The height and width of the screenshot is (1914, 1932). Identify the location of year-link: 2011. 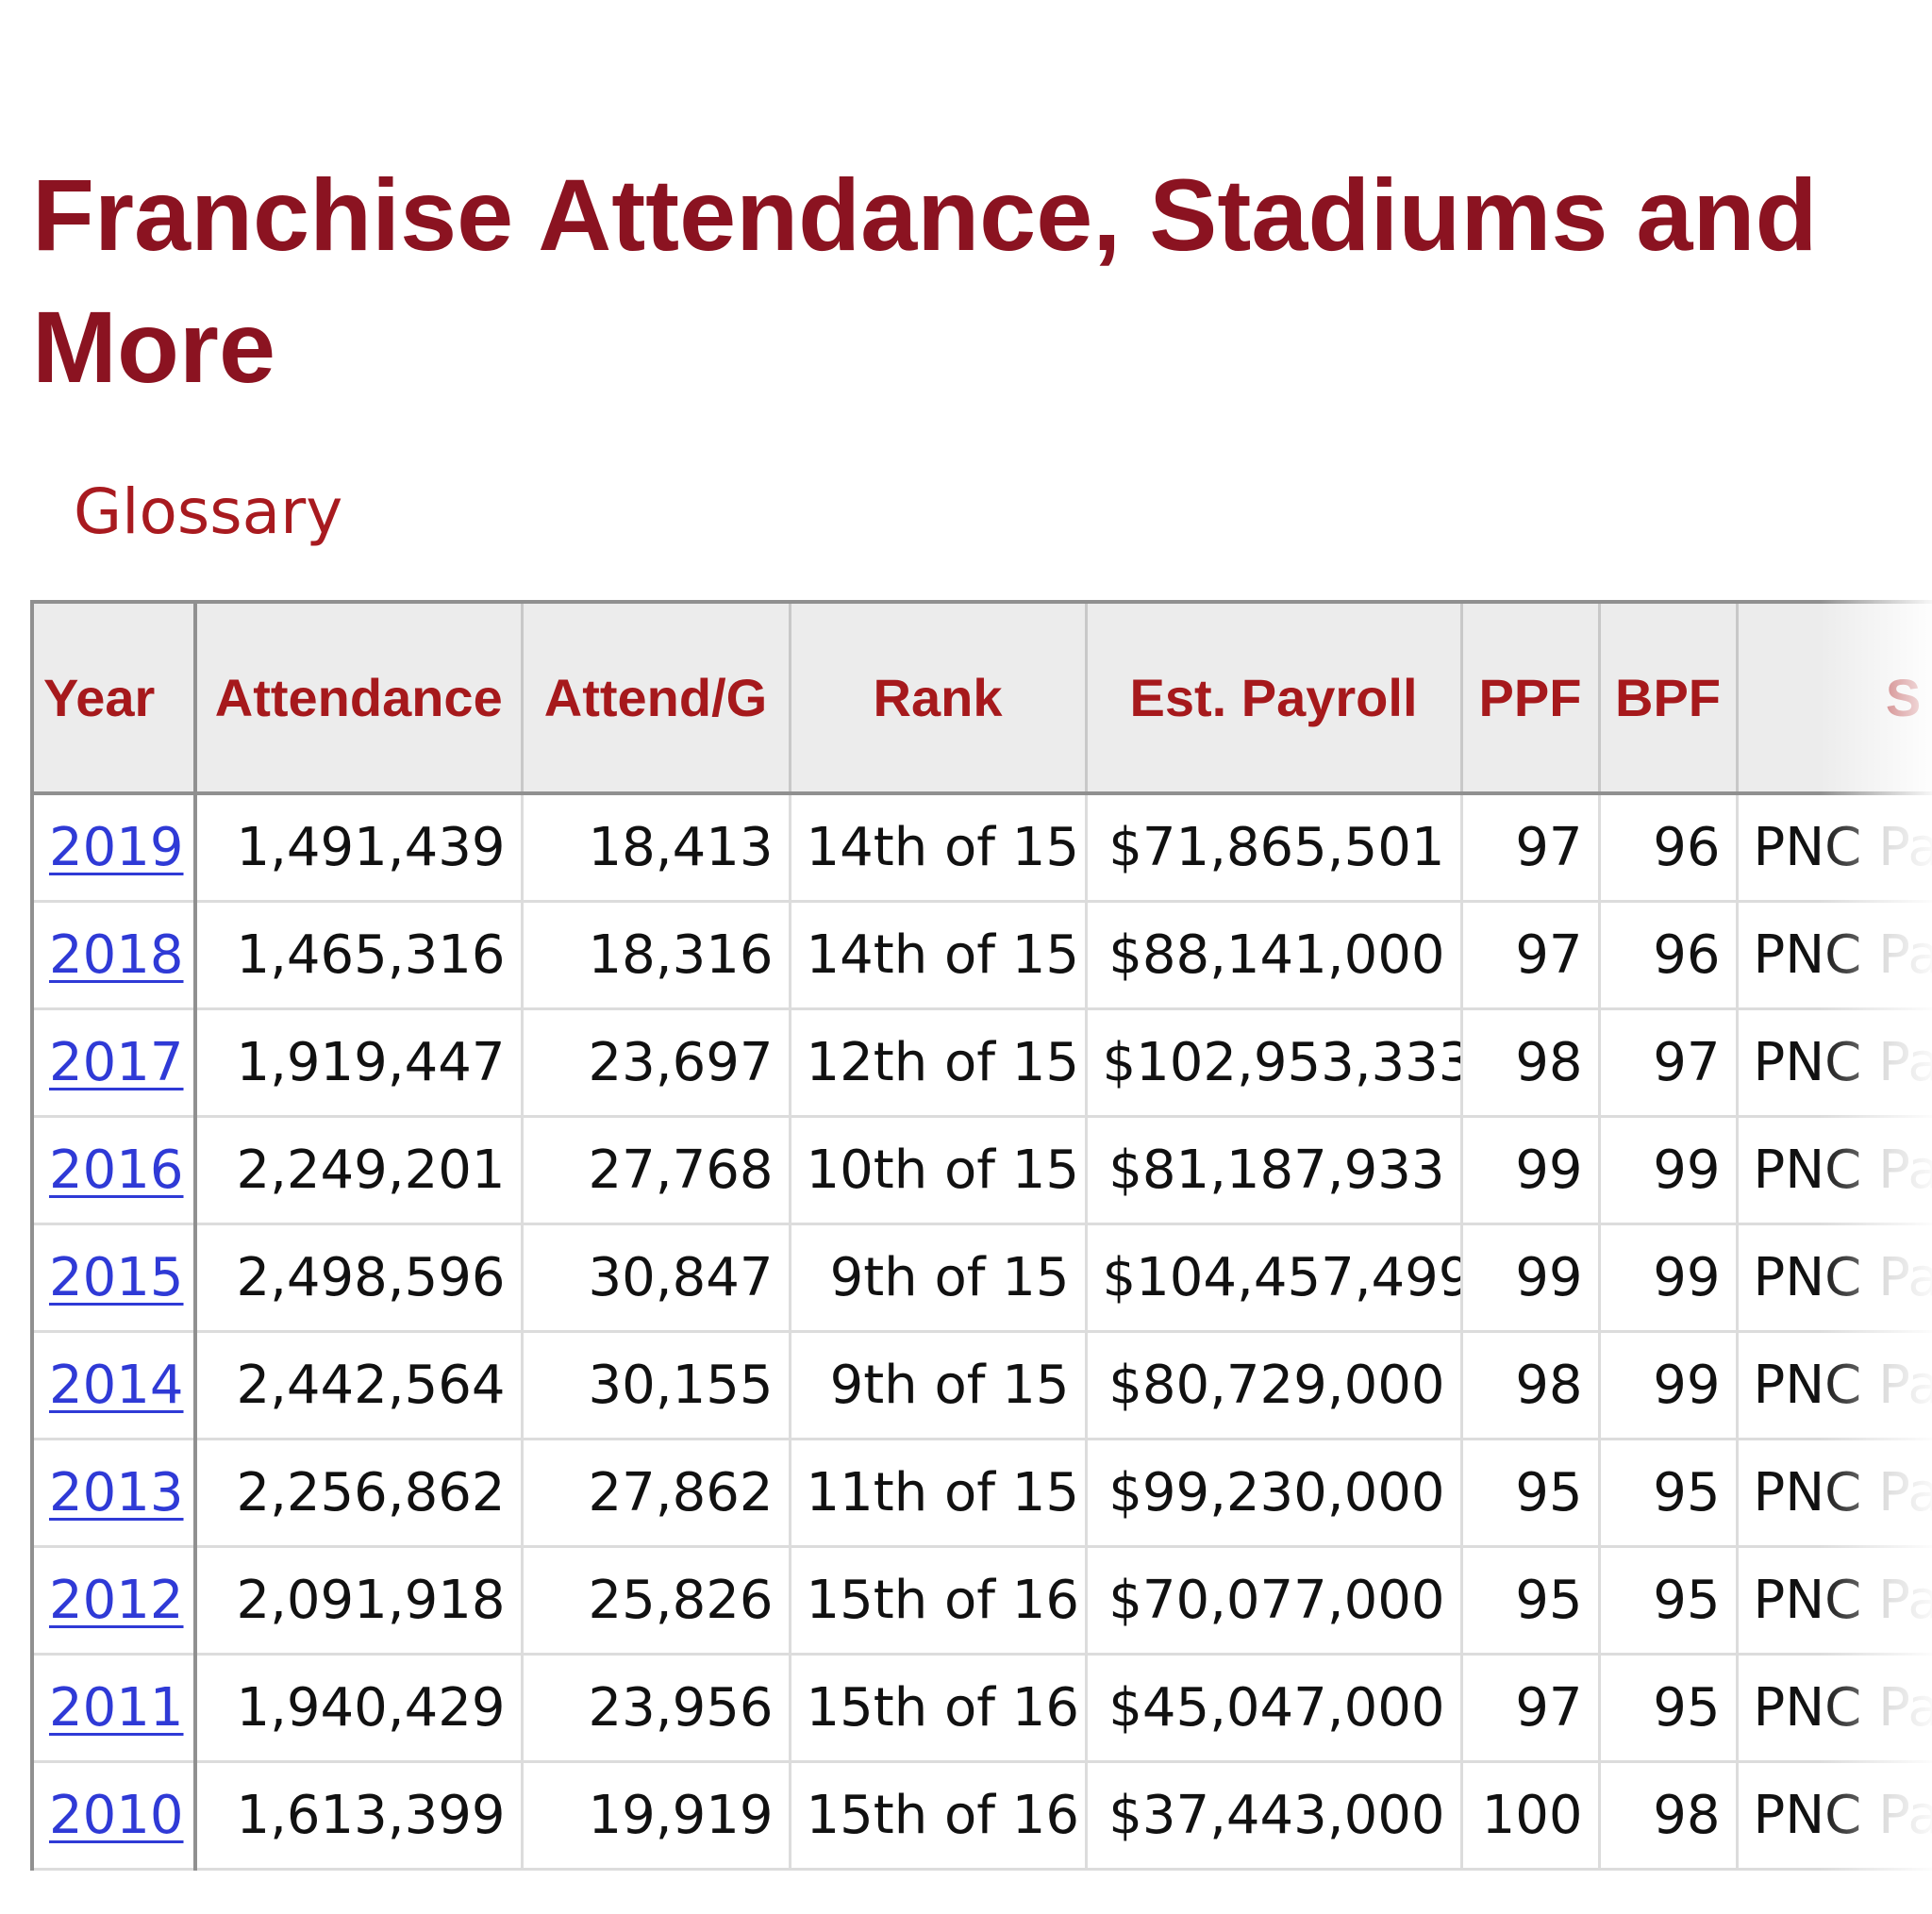
(117, 1708).